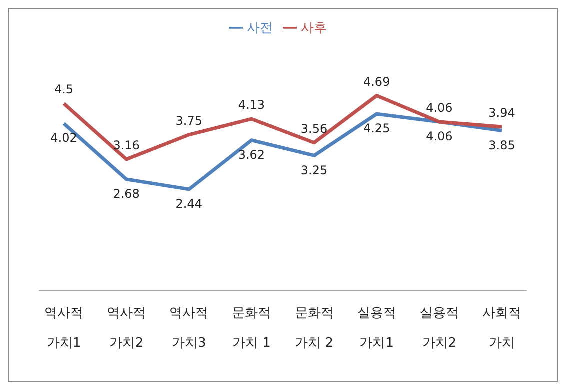  I want to click on x-tick-label: 실용적 가치1, so click(376, 328).